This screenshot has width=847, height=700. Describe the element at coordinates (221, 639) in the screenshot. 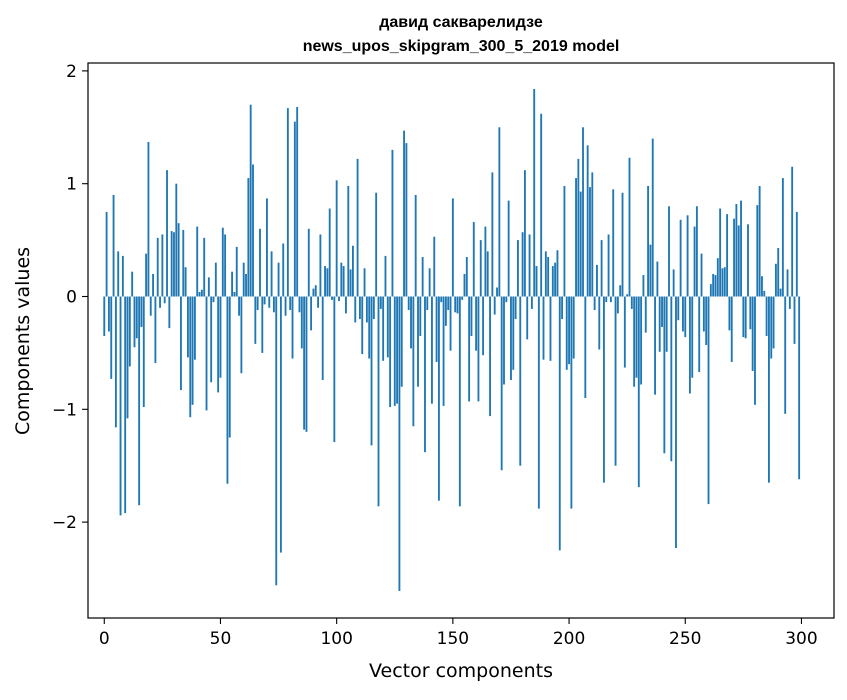

I see `x-tick-label: 50` at that location.